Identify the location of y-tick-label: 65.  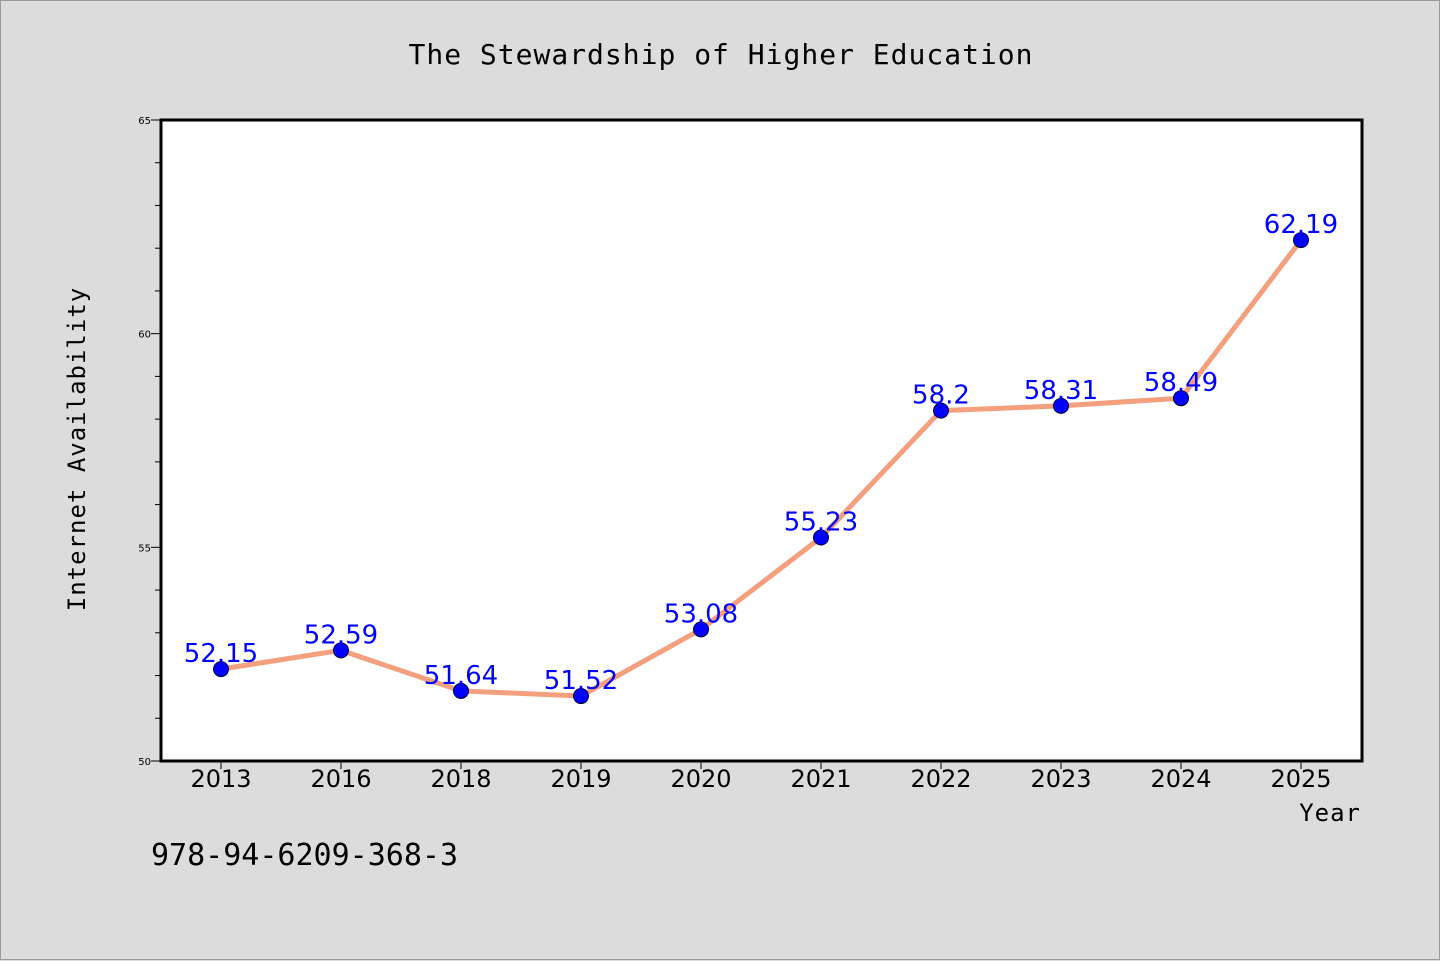
(144, 121).